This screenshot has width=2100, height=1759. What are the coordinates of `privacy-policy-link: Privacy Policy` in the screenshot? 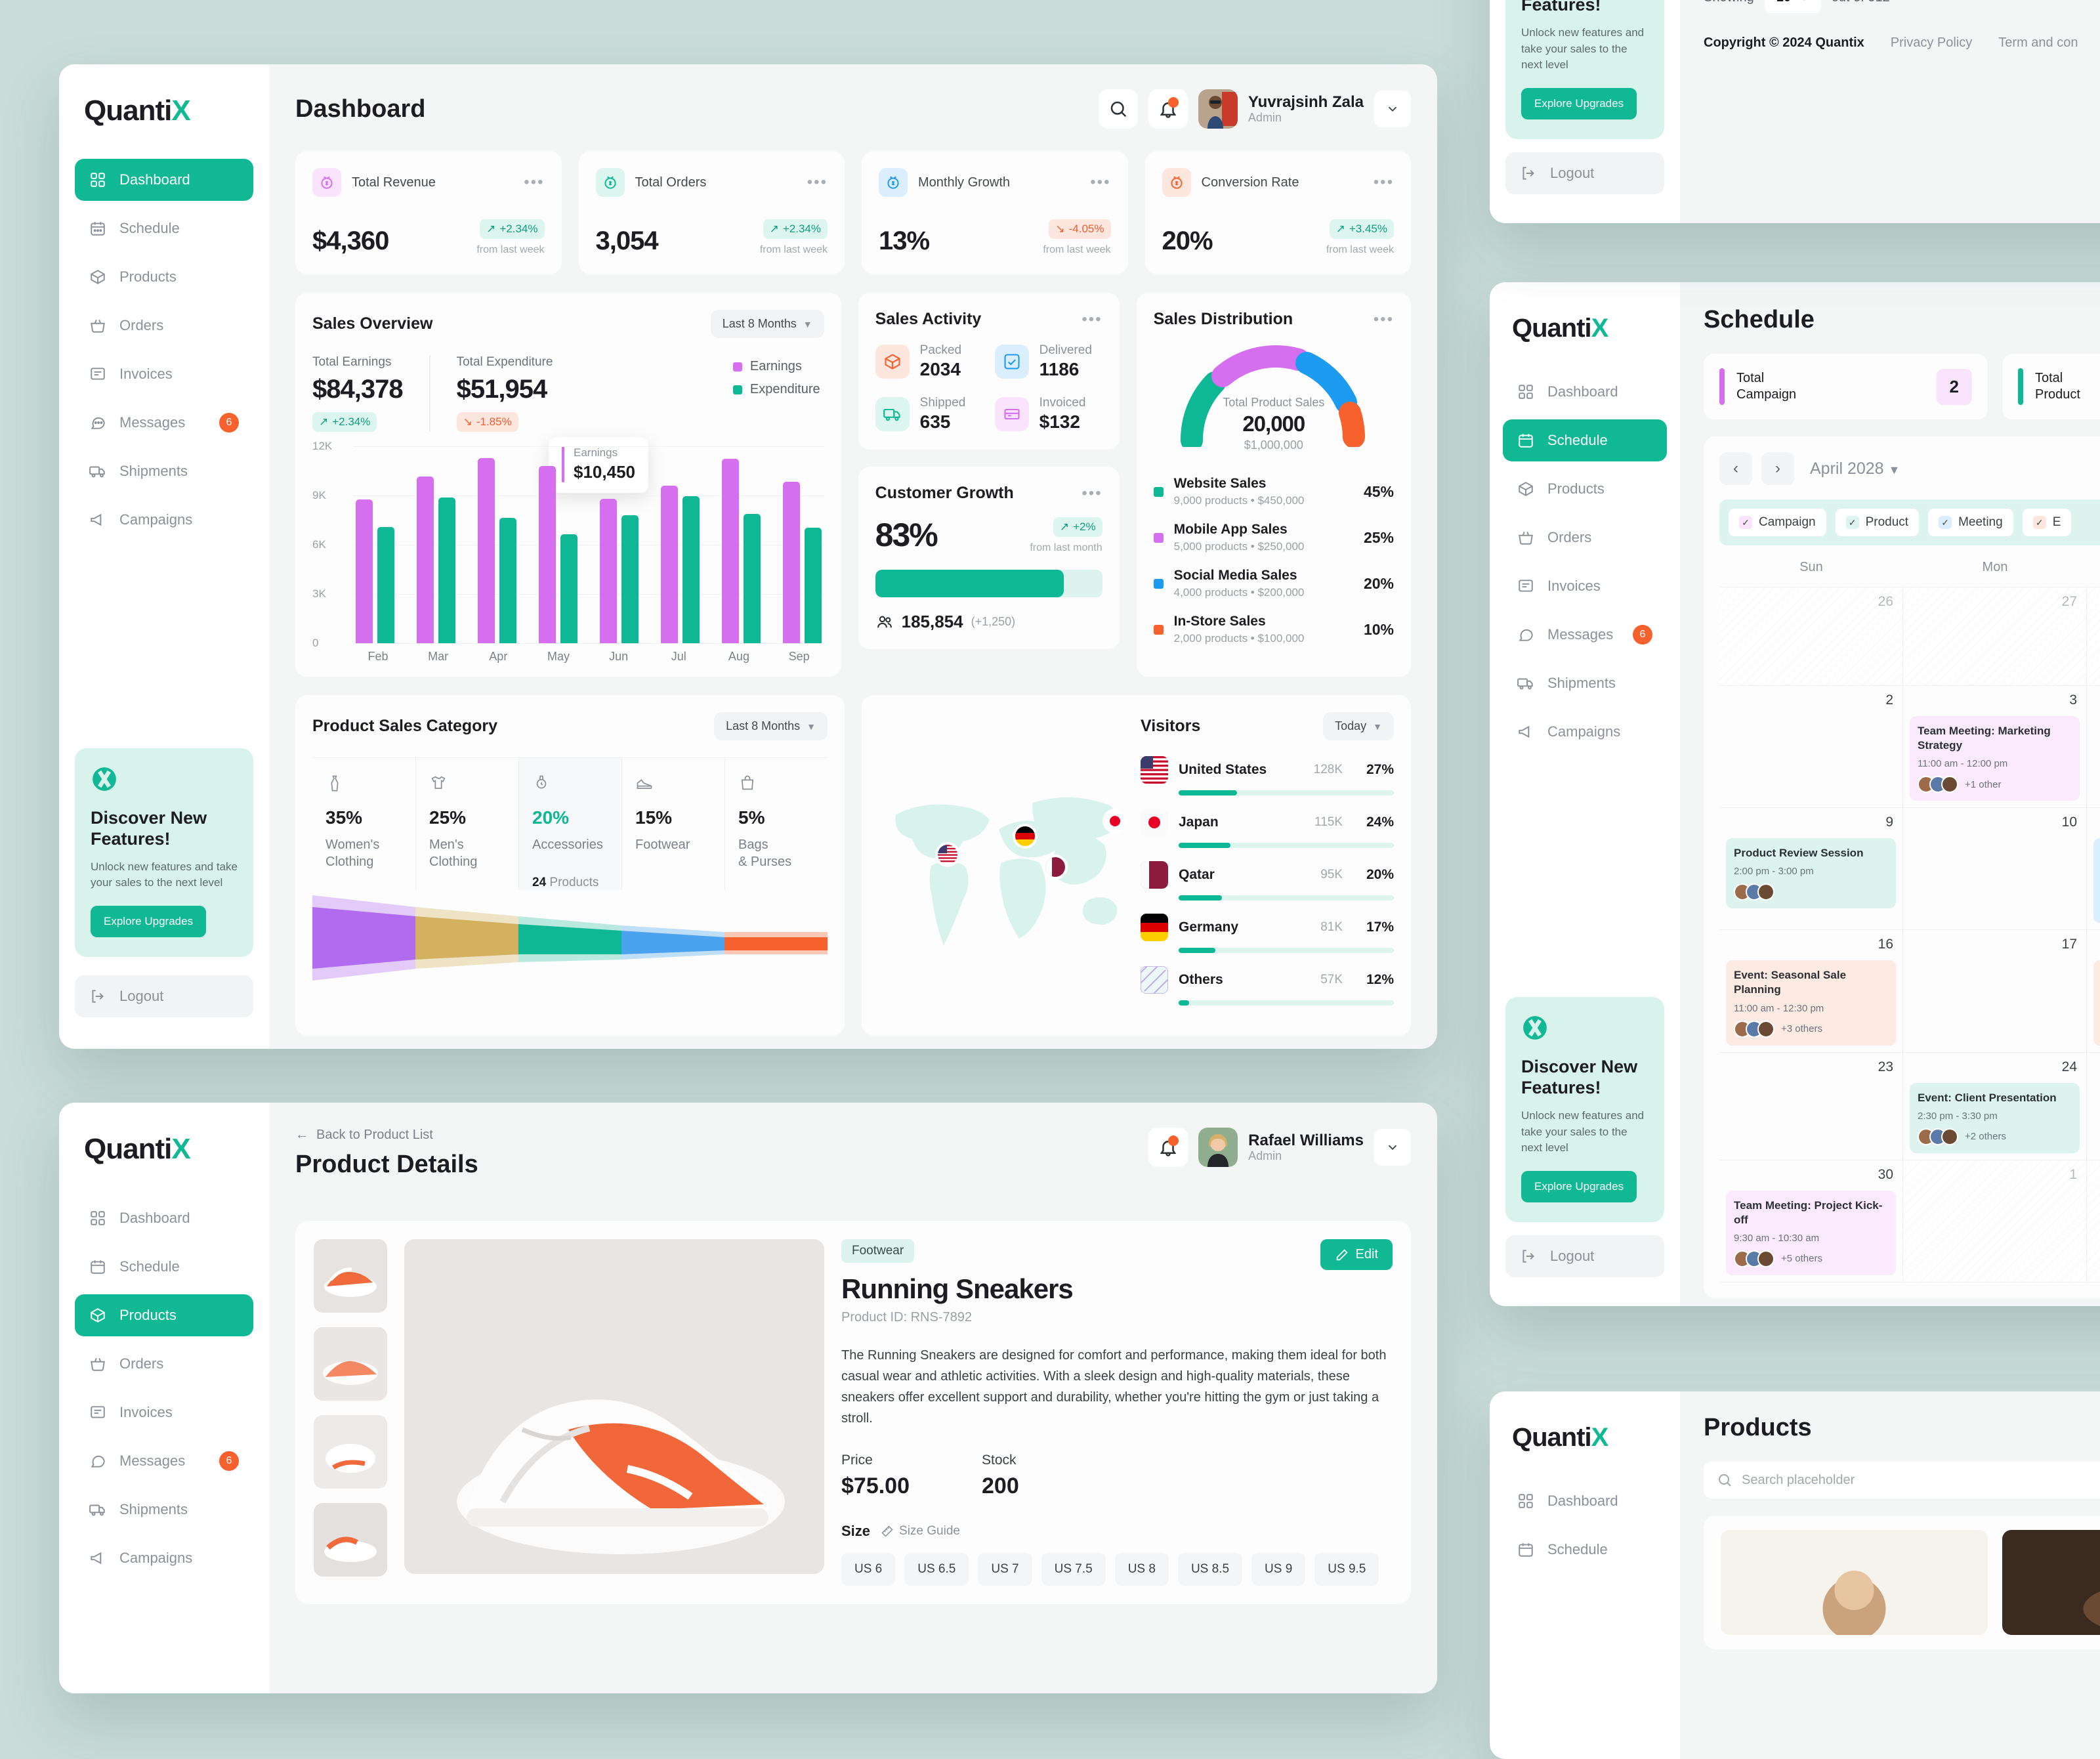 It's located at (1931, 43).